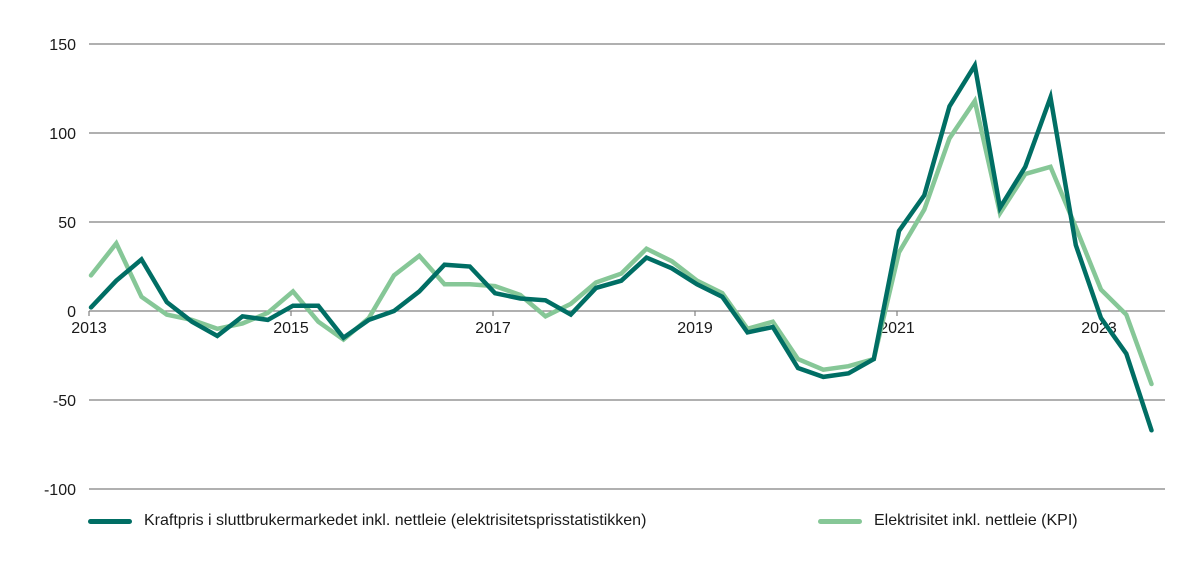 This screenshot has height=569, width=1200. What do you see at coordinates (840, 521) in the screenshot?
I see `legend-swatch-kpi` at bounding box center [840, 521].